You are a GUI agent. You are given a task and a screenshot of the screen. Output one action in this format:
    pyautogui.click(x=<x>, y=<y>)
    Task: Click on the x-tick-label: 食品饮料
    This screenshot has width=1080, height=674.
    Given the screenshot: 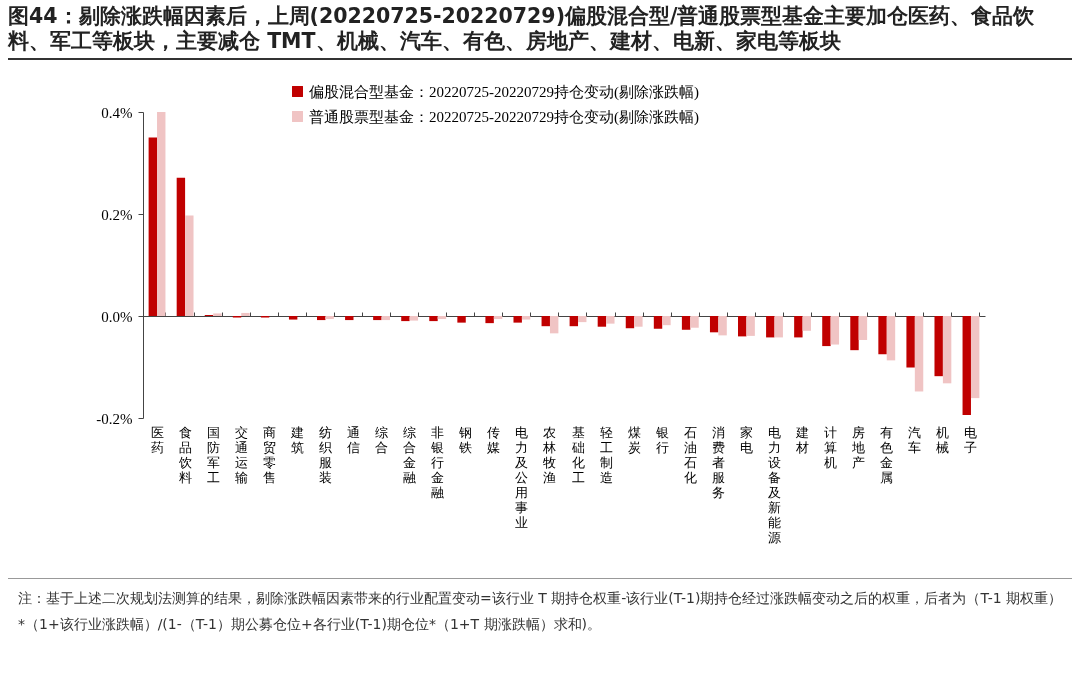 What is the action you would take?
    pyautogui.click(x=184, y=454)
    